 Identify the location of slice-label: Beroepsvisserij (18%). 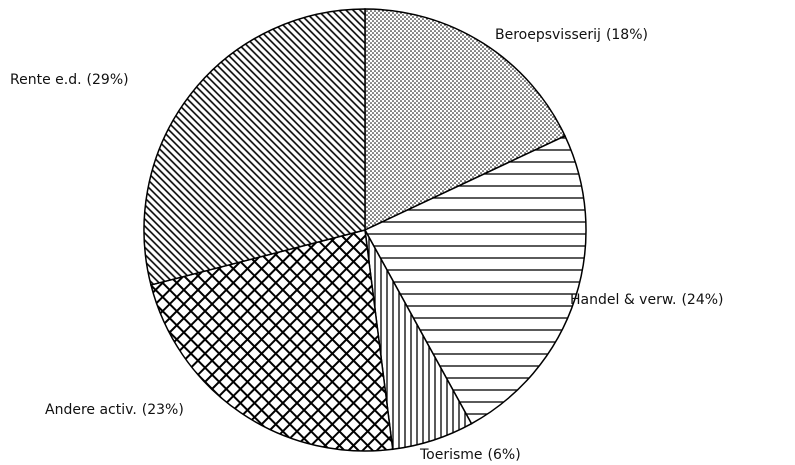
(571, 35).